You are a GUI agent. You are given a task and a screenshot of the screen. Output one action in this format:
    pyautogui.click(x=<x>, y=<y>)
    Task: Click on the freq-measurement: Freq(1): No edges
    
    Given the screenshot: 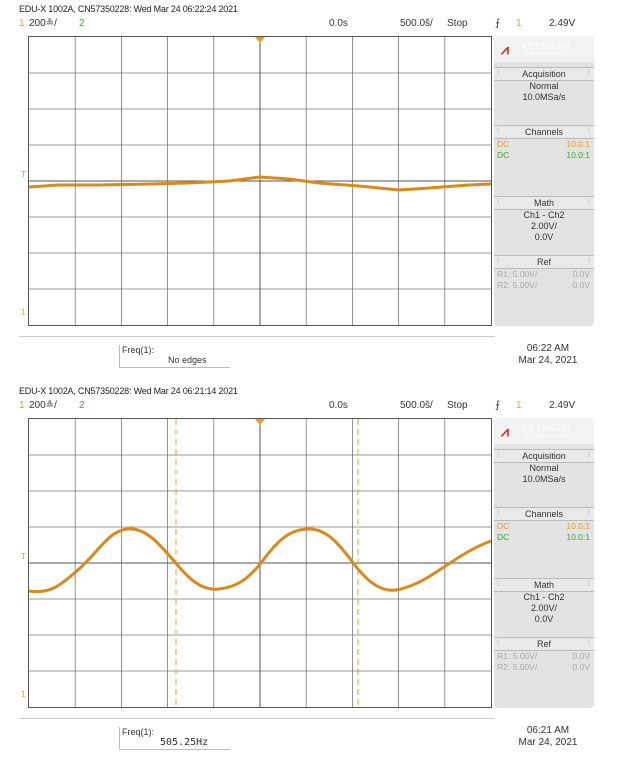 What is the action you would take?
    pyautogui.click(x=174, y=356)
    